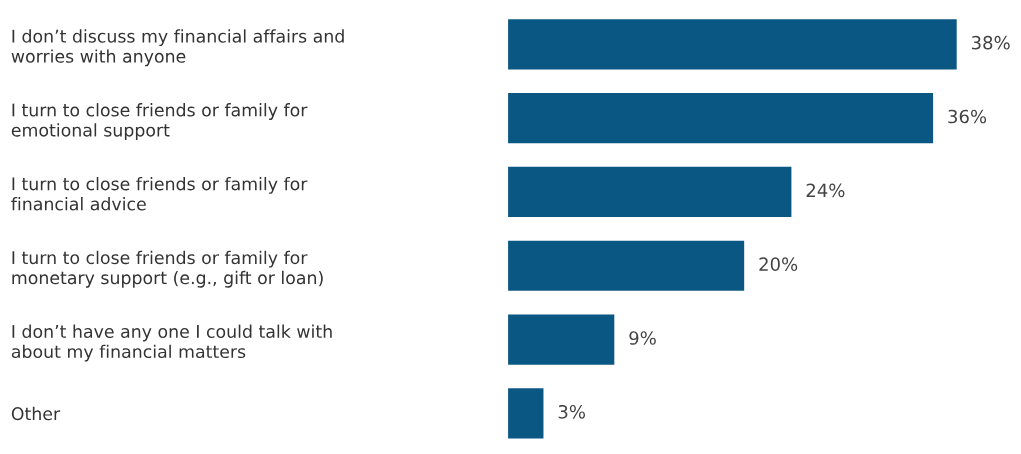  Describe the element at coordinates (642, 338) in the screenshot. I see `data-label: 9%` at that location.